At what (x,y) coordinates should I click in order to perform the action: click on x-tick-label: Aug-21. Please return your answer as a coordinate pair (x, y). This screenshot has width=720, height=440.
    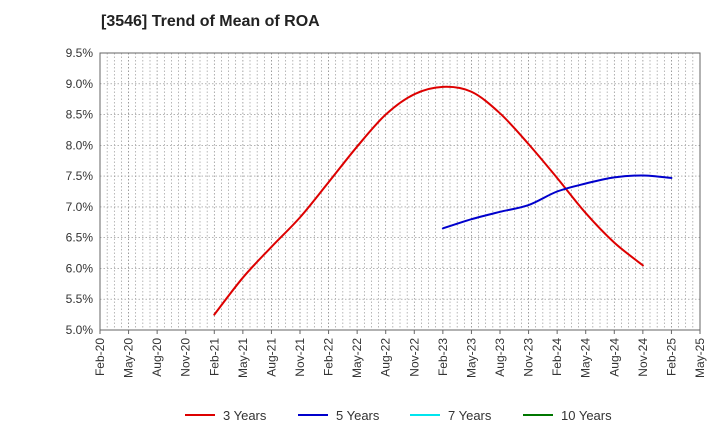
    Looking at the image, I should click on (271, 357).